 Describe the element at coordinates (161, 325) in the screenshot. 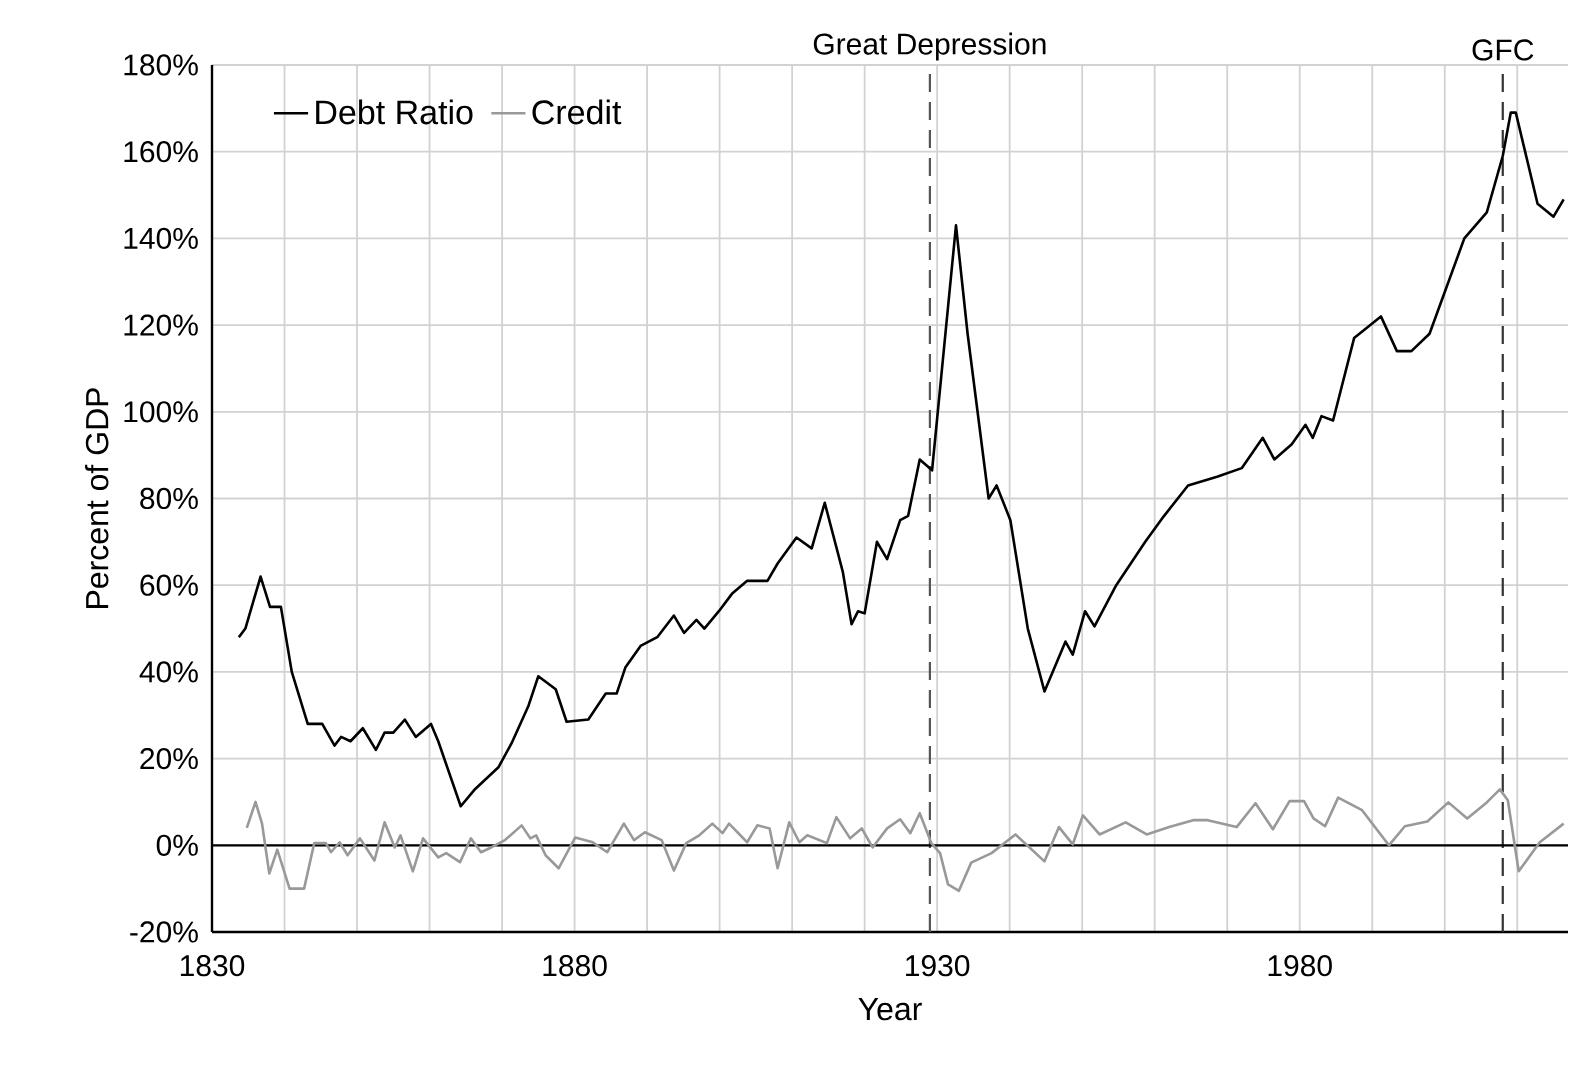

I see `y-tick-label: 120%` at that location.